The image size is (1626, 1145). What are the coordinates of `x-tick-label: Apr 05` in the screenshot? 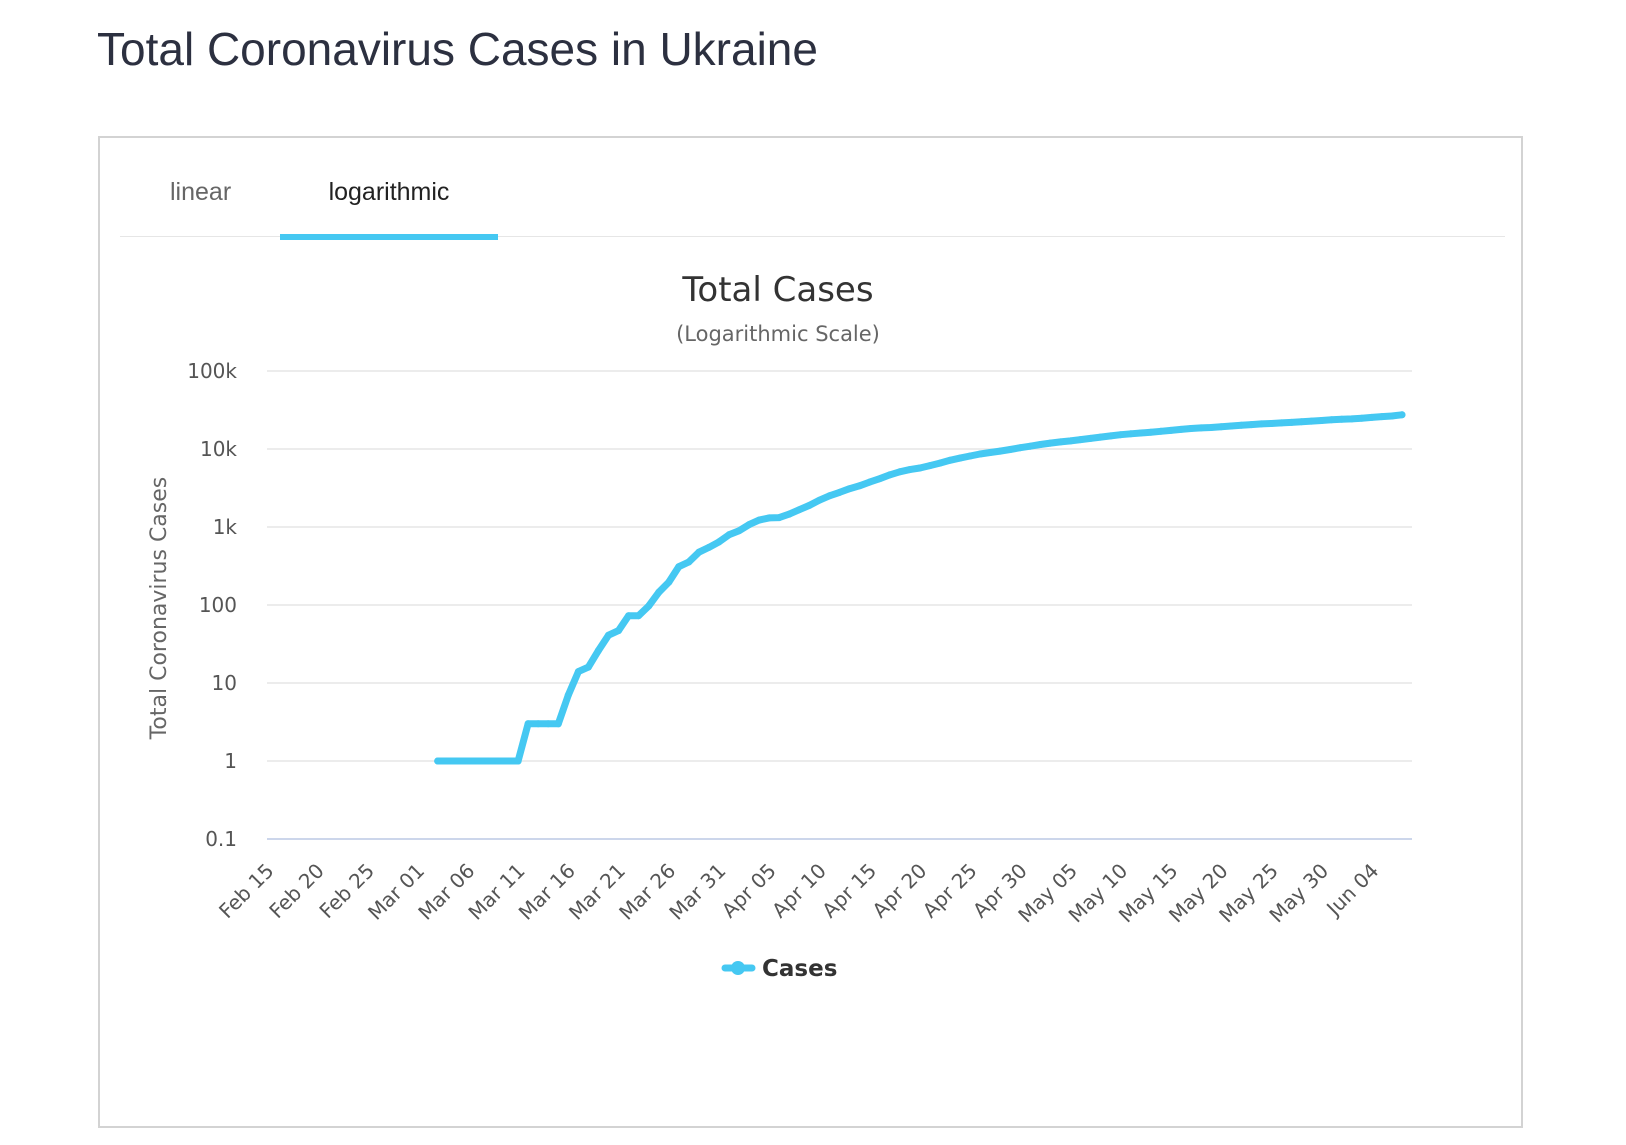 It's located at (749, 891).